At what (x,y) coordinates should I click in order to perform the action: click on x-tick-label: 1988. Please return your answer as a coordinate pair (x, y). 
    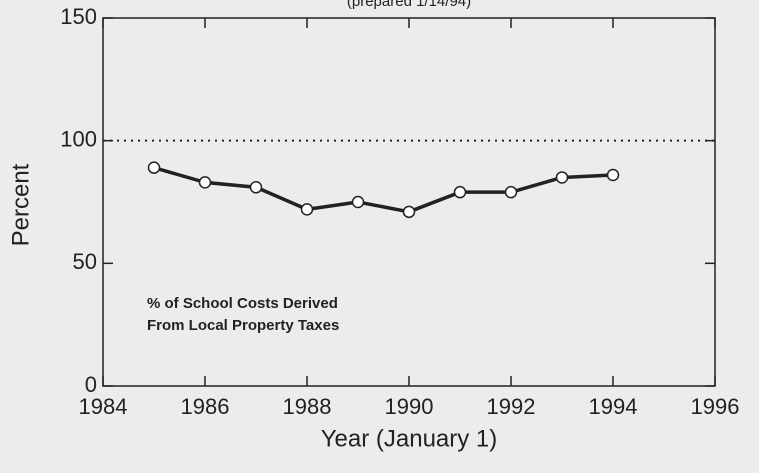
    Looking at the image, I should click on (307, 406).